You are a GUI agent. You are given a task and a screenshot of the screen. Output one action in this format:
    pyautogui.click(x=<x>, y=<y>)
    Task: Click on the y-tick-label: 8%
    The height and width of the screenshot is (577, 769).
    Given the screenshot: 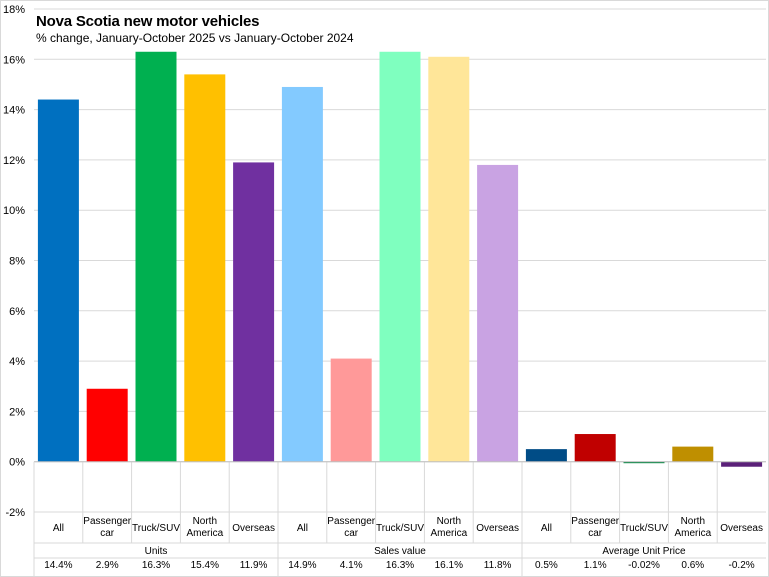 What is the action you would take?
    pyautogui.click(x=17, y=262)
    